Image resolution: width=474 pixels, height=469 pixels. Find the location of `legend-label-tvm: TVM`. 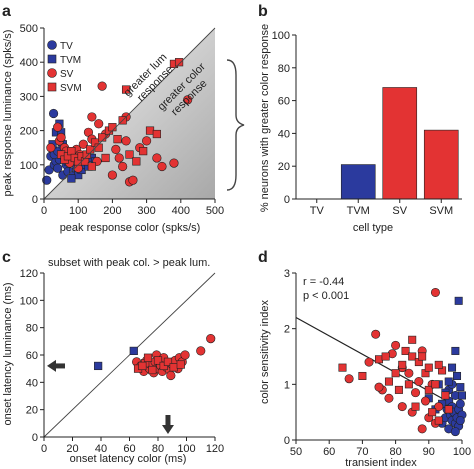

legend-label-tvm: TVM is located at coordinates (70, 60).